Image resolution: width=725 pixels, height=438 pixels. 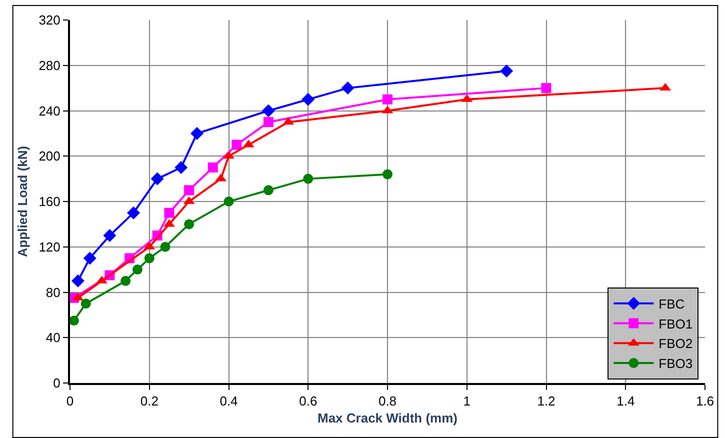 What do you see at coordinates (49, 202) in the screenshot?
I see `y-tick-label: 160` at bounding box center [49, 202].